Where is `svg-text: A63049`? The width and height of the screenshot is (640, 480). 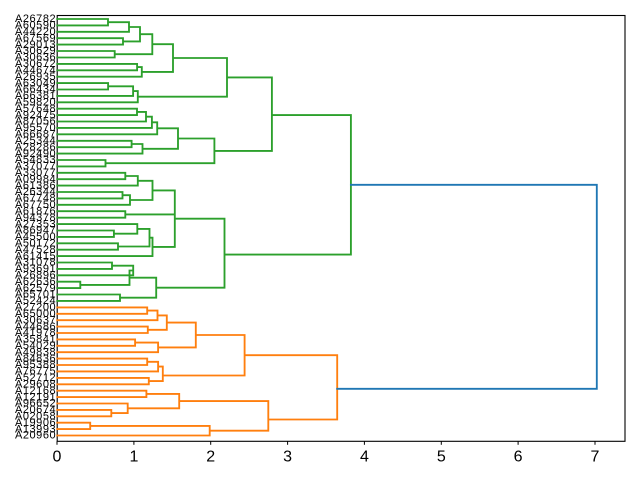
svg-text: A63049 is located at coordinates (35, 83).